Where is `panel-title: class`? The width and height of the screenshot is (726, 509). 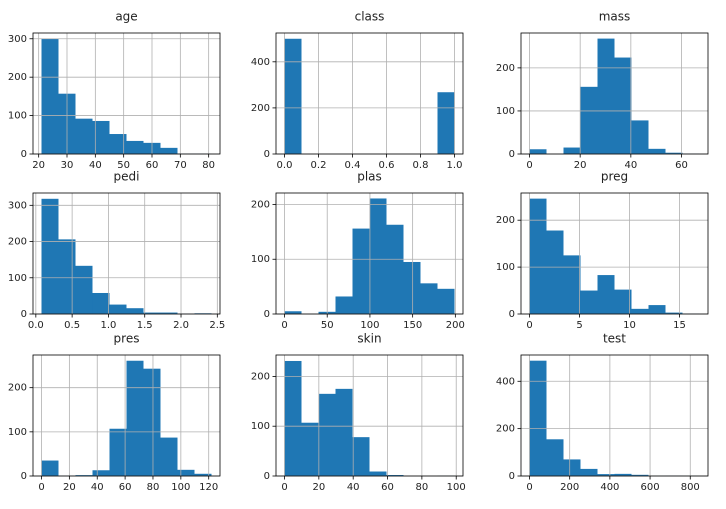 panel-title: class is located at coordinates (370, 17).